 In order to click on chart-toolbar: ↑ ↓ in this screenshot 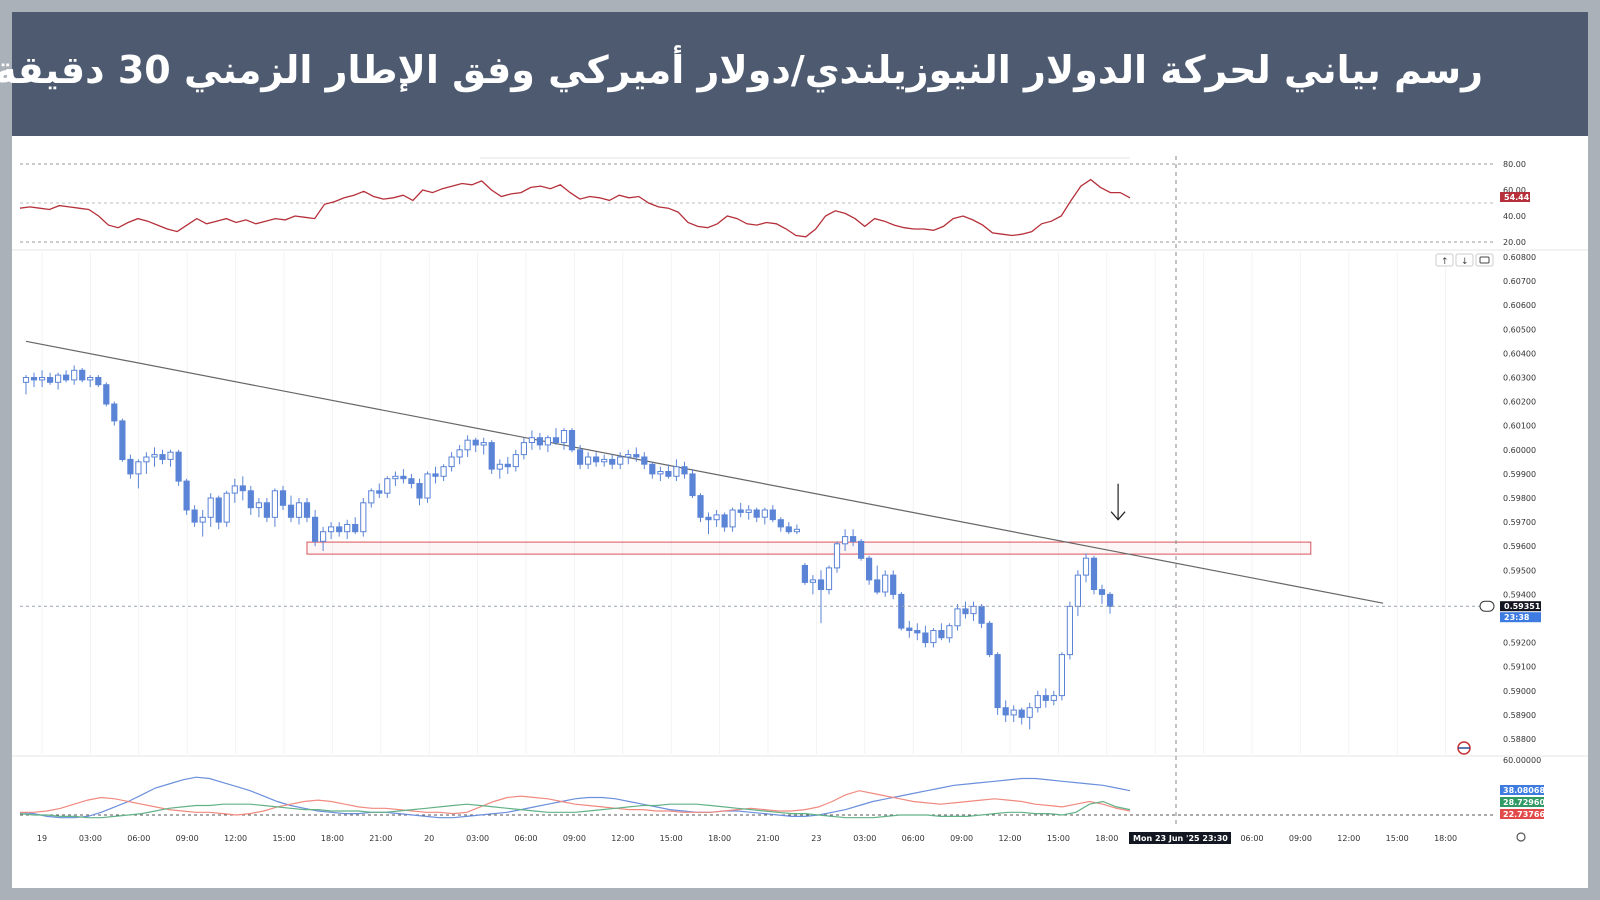, I will do `click(1464, 260)`.